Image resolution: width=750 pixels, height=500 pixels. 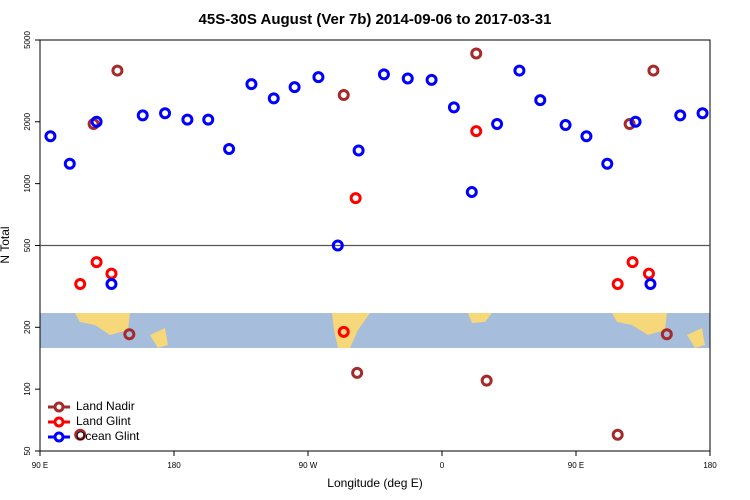 What do you see at coordinates (308, 465) in the screenshot?
I see `x-tick-label: 90 W` at bounding box center [308, 465].